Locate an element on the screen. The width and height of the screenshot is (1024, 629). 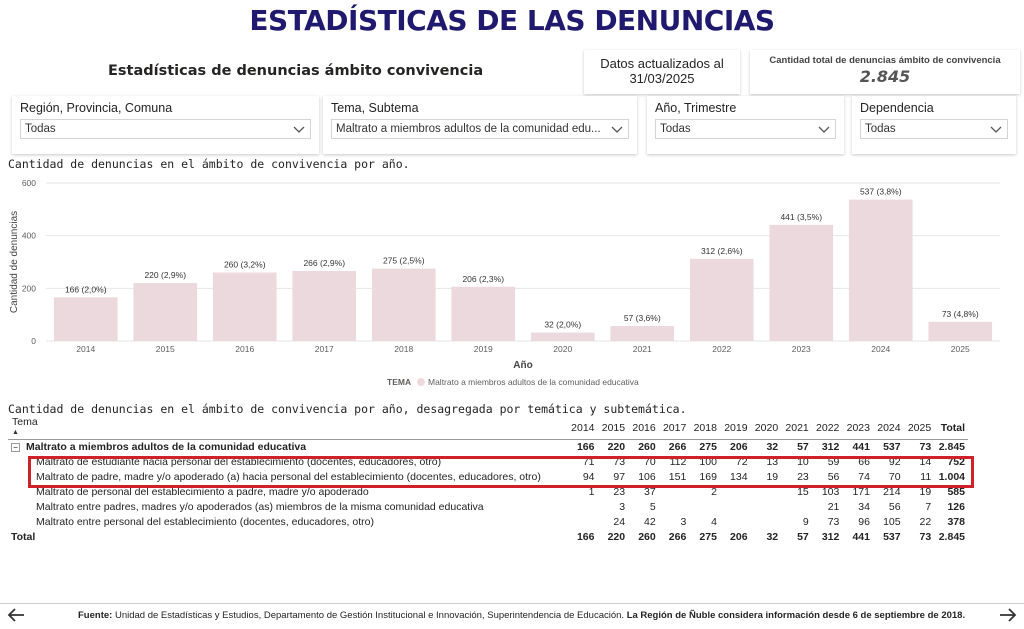
table-cell: 1 is located at coordinates (591, 492).